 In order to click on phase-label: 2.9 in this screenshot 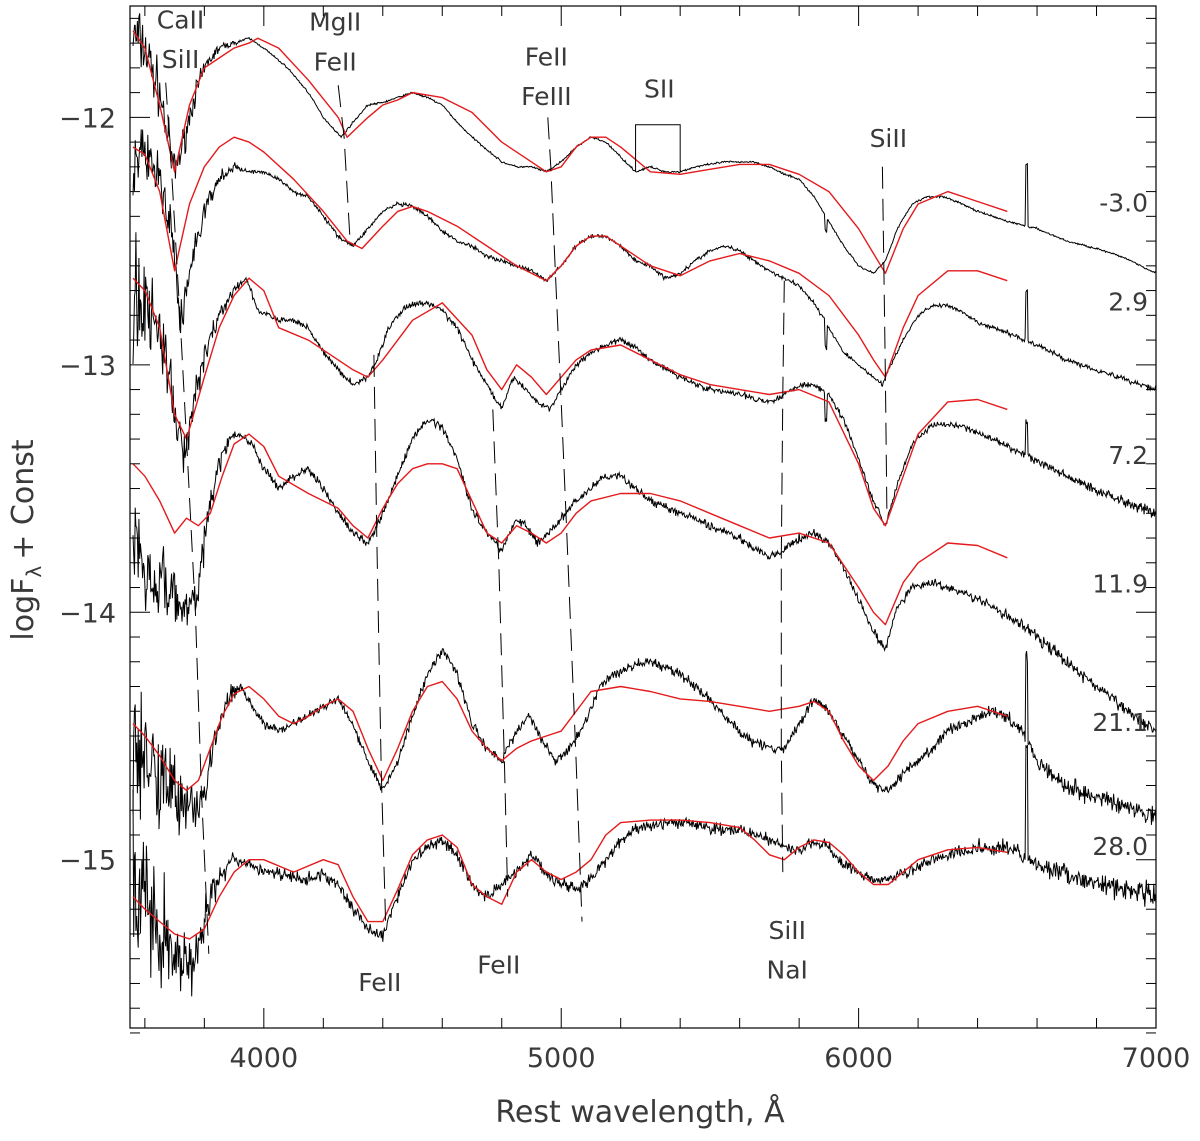, I will do `click(1128, 301)`.